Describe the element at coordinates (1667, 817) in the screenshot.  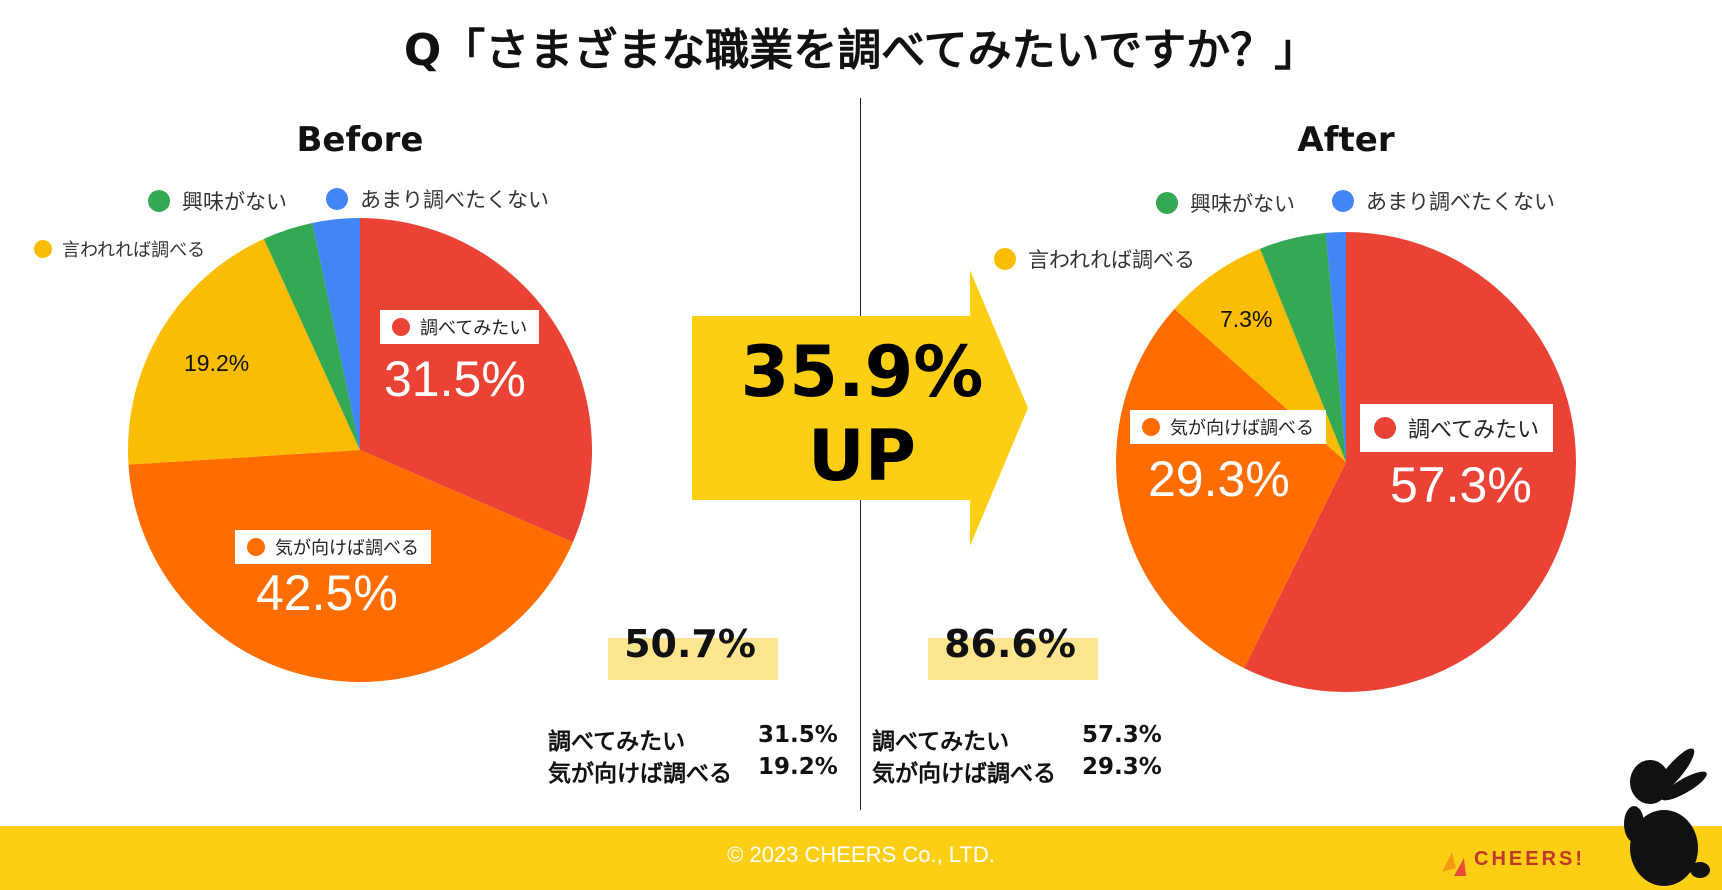
I see `rabbit-silhouette-icon` at that location.